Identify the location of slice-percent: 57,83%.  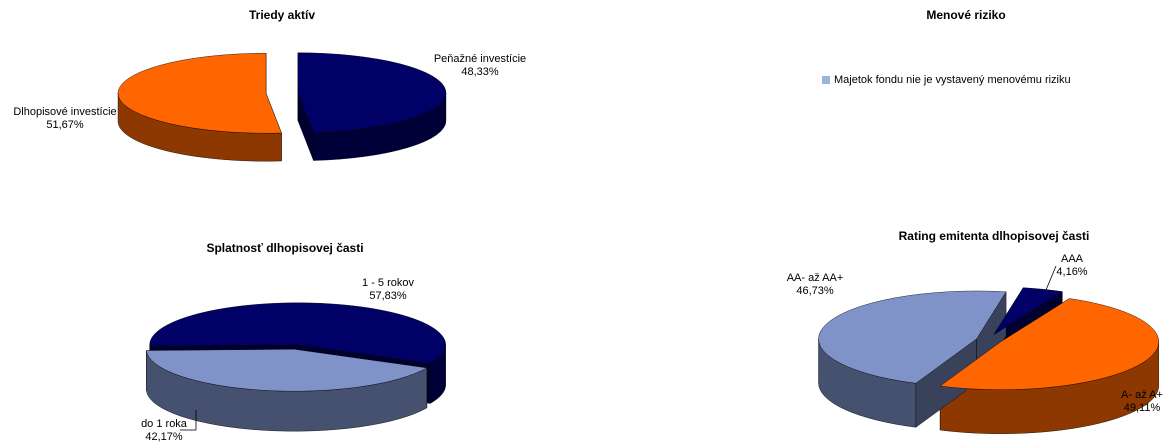
(388, 296).